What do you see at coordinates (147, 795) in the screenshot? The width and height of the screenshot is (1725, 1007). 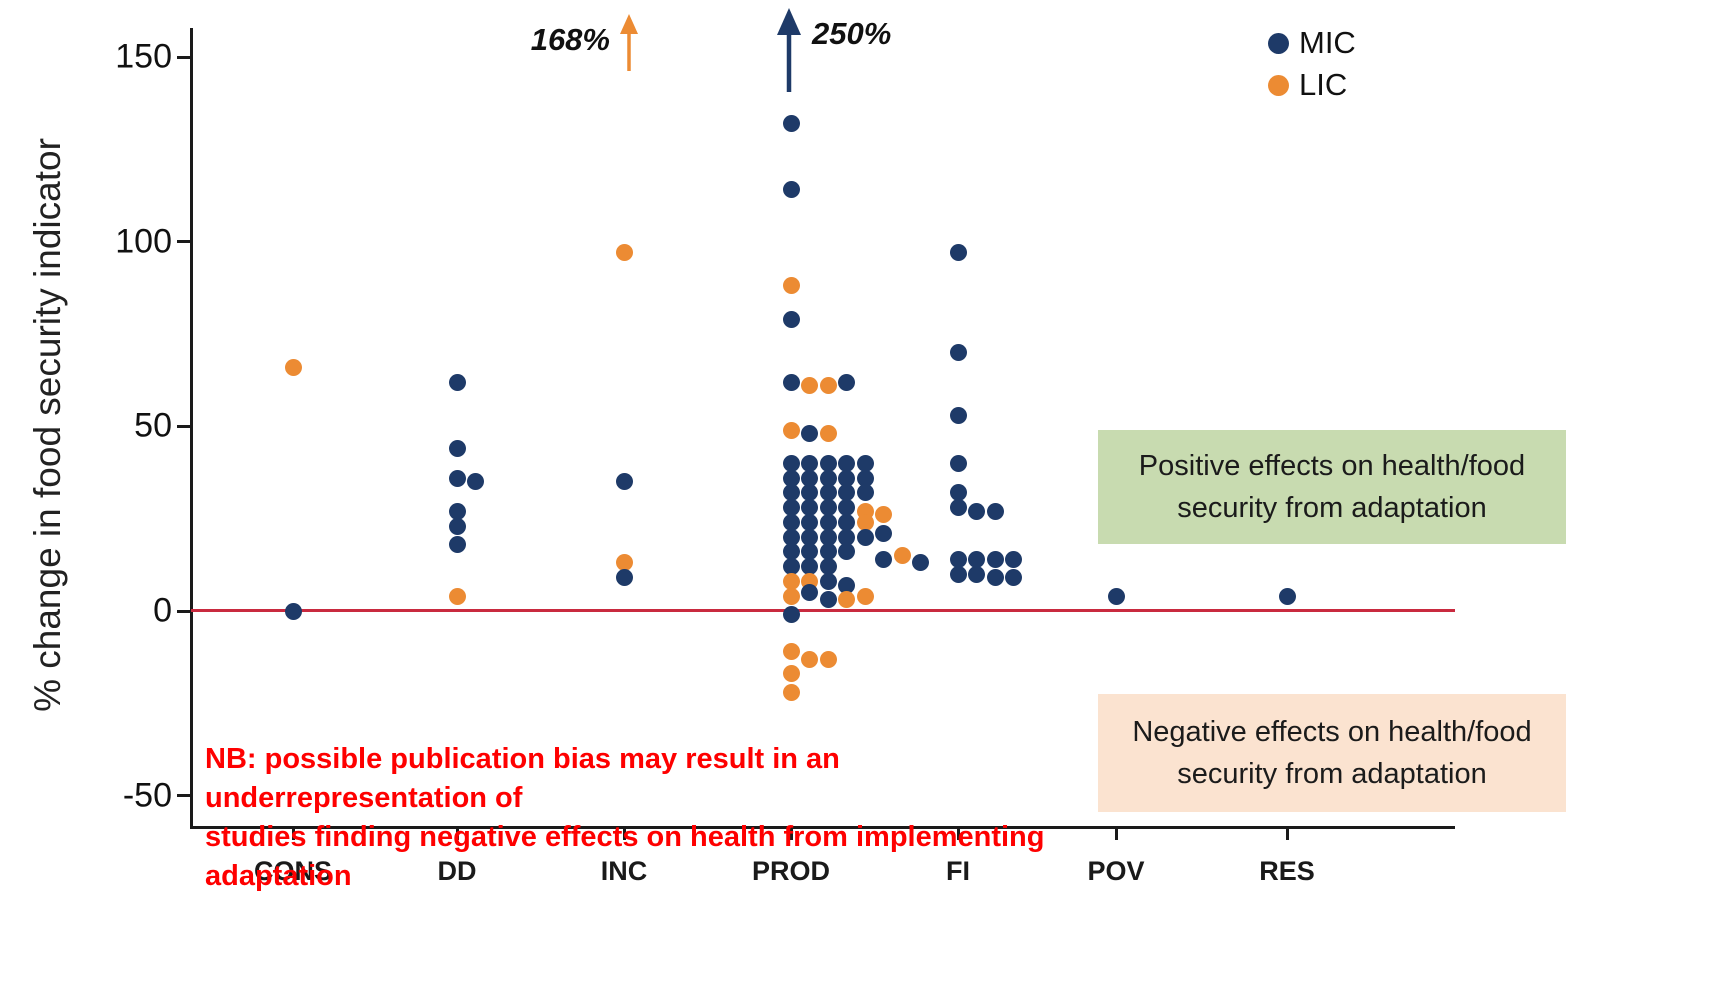 I see `y-axis-tick-label: -50` at bounding box center [147, 795].